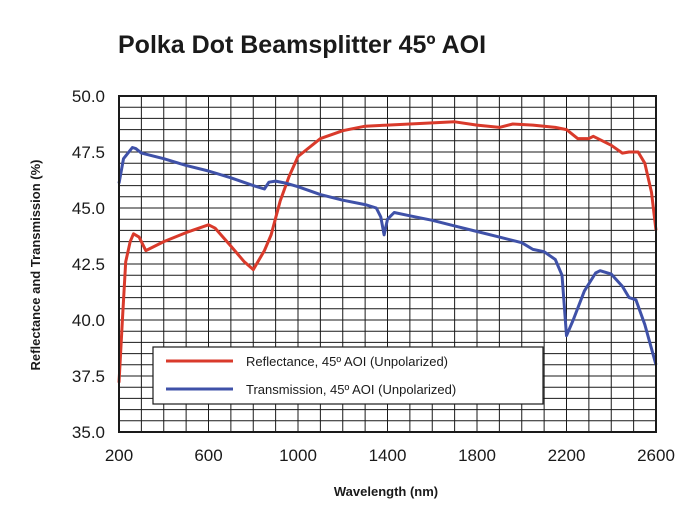  I want to click on x-axis-label: Wavelength (nm), so click(386, 491).